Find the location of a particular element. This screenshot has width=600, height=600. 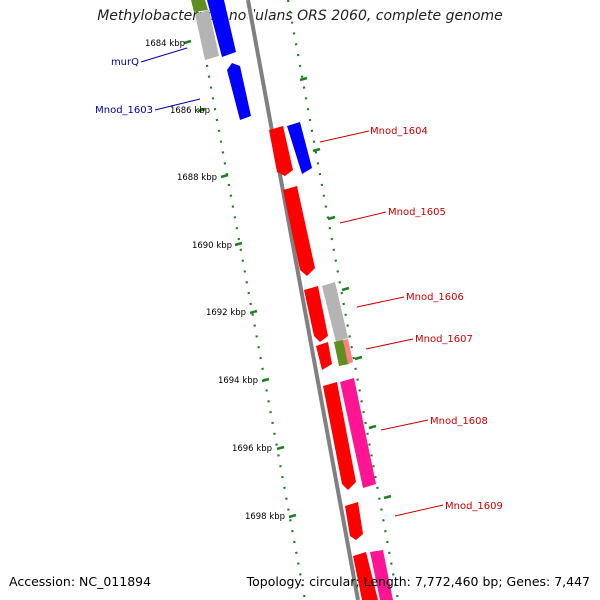

kbp-label-6: 1696 kbp is located at coordinates (252, 449).